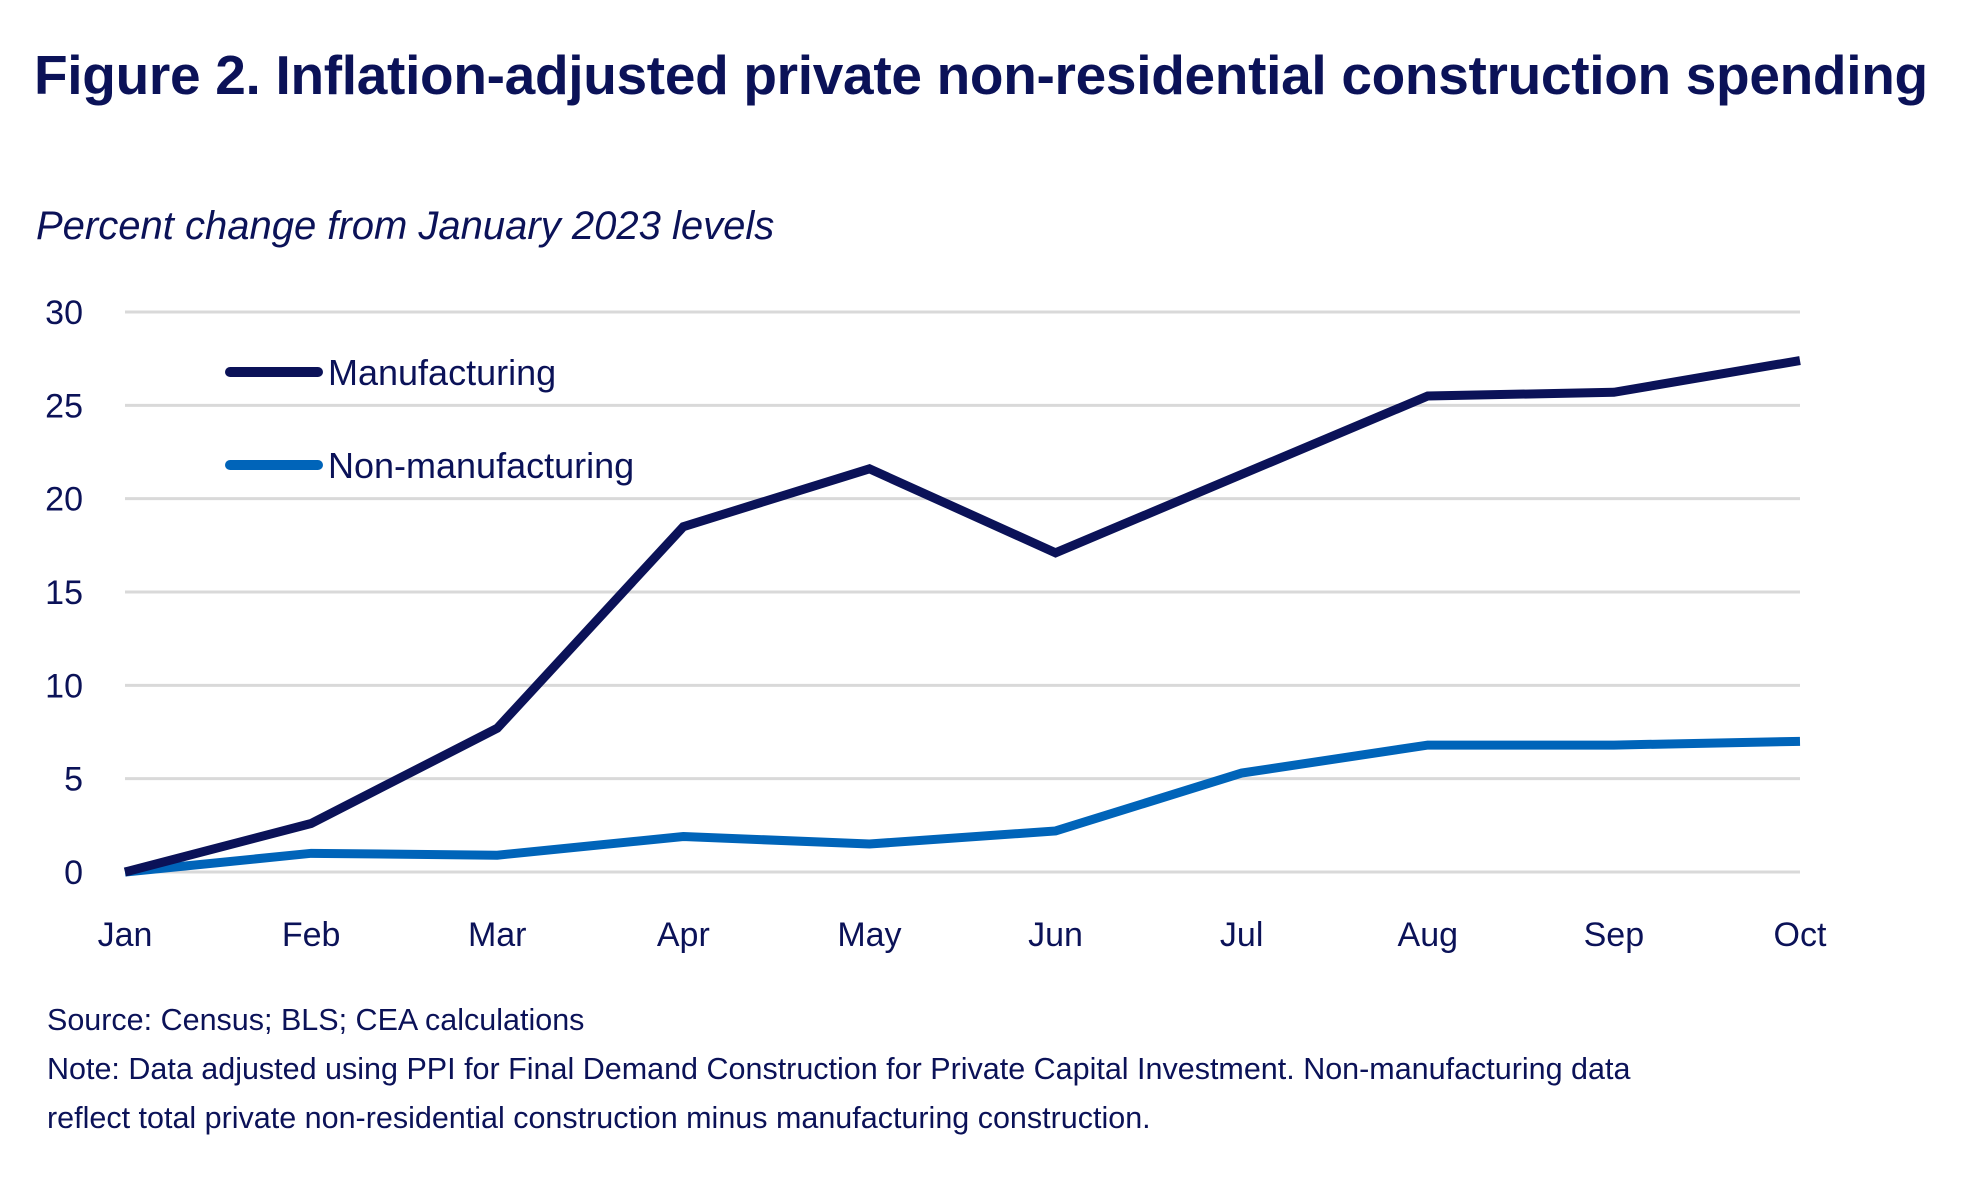  What do you see at coordinates (1800, 935) in the screenshot?
I see `x-tick-label: Oct` at bounding box center [1800, 935].